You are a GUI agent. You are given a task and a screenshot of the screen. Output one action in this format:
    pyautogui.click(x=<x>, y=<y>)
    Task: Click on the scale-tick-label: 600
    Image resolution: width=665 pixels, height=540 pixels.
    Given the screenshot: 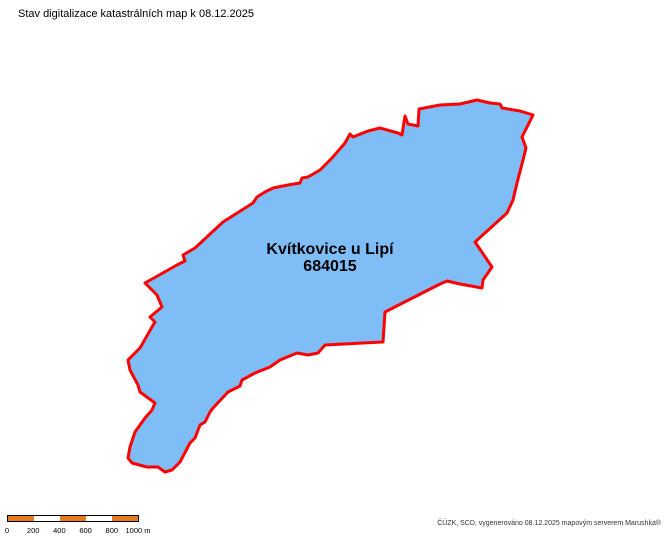 What is the action you would take?
    pyautogui.click(x=85, y=530)
    